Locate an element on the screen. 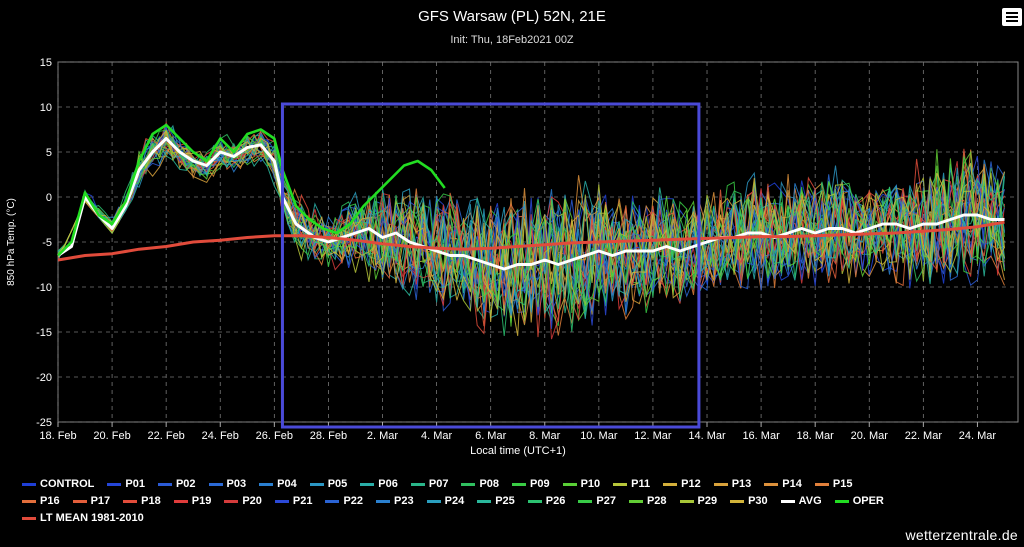  legend-item: AVG is located at coordinates (801, 501).